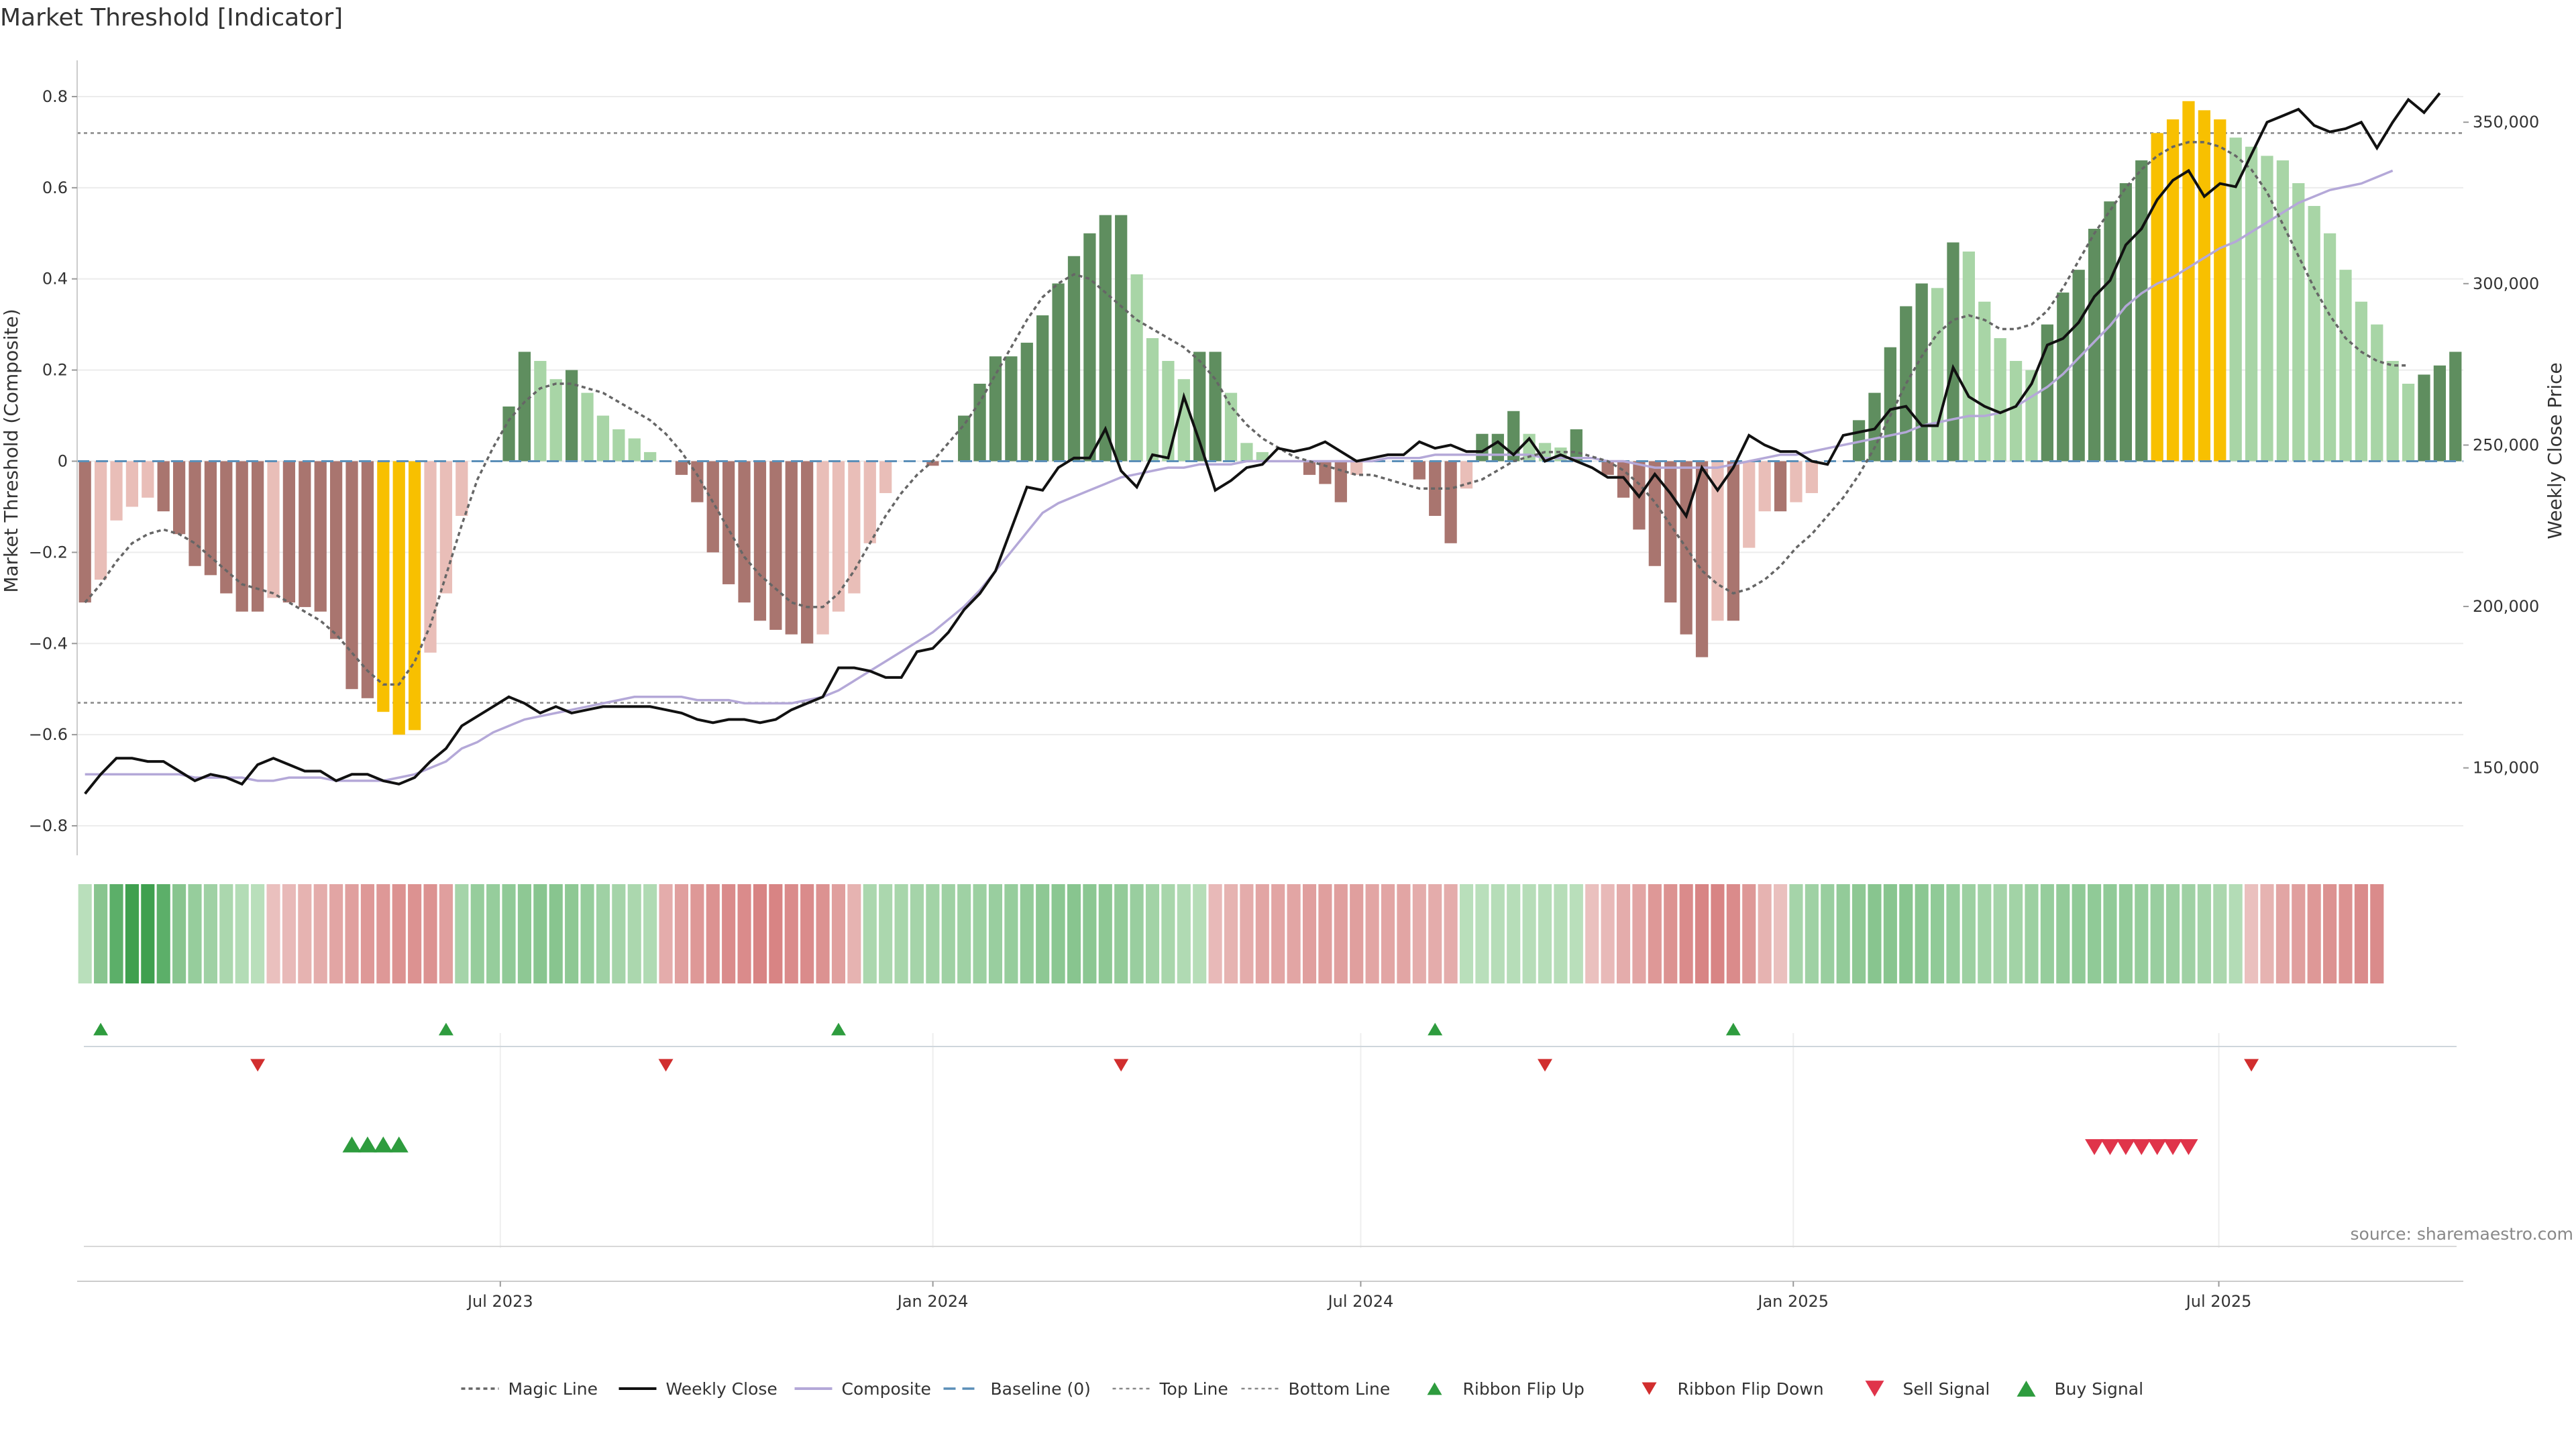  I want to click on legend-item-flipdown: Ribbon Flip Down, so click(1733, 1389).